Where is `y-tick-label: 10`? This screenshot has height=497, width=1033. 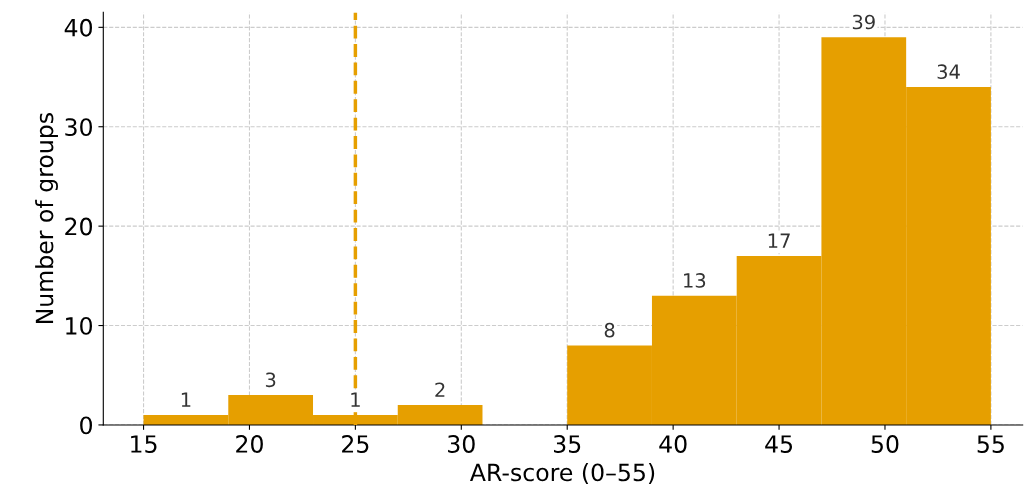
y-tick-label: 10 is located at coordinates (79, 325).